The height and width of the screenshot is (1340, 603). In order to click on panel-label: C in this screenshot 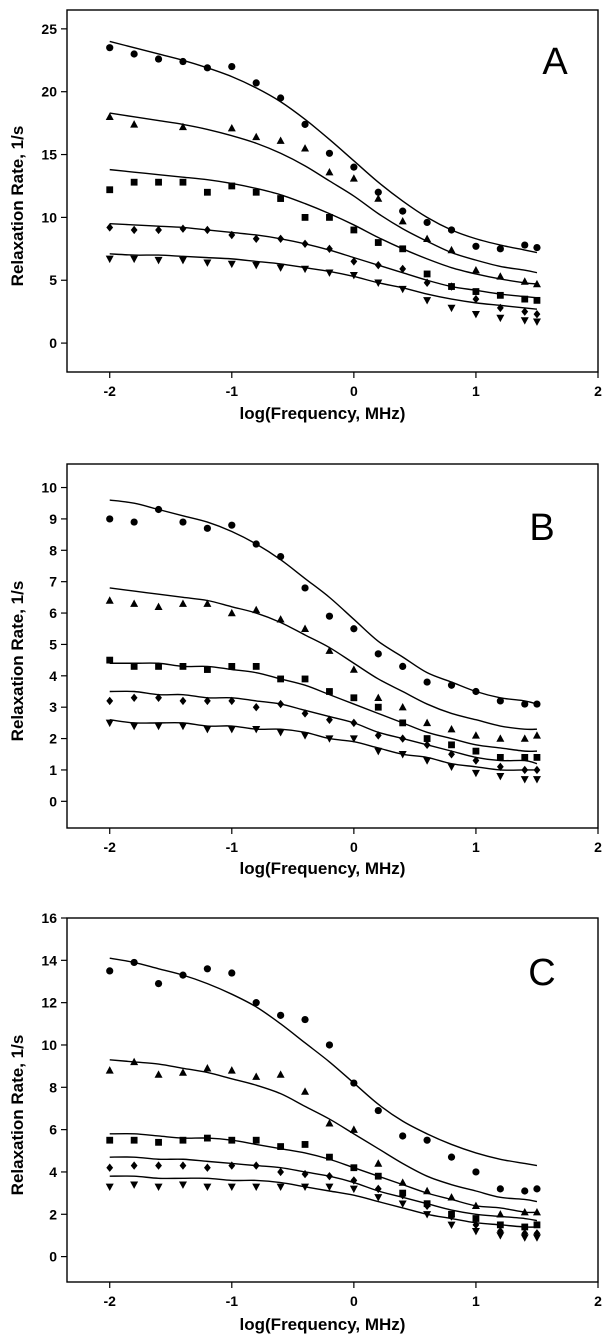, I will do `click(541, 973)`.